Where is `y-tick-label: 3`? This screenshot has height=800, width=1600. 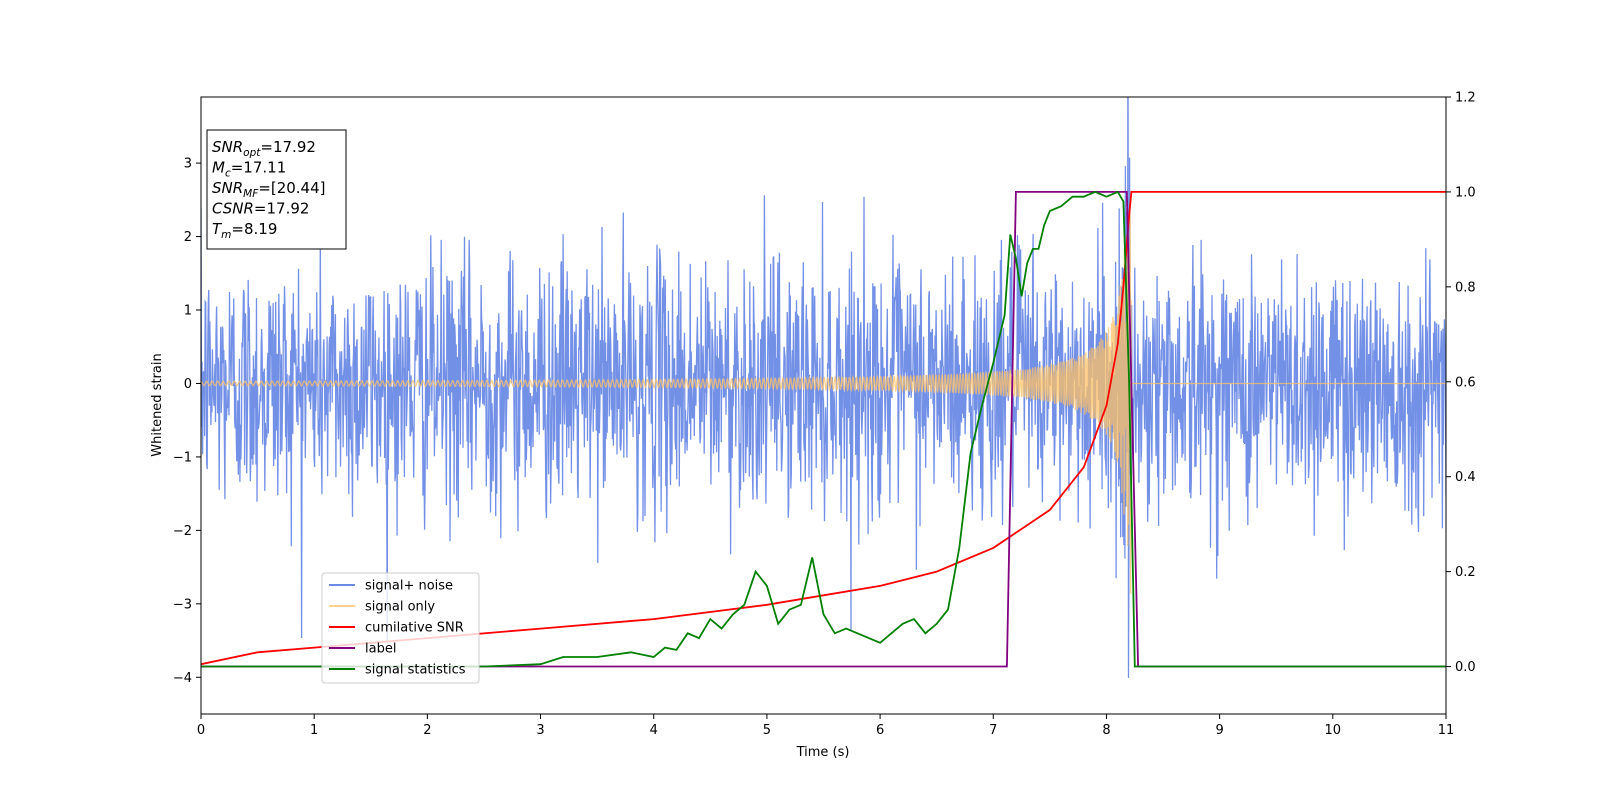 y-tick-label: 3 is located at coordinates (188, 164).